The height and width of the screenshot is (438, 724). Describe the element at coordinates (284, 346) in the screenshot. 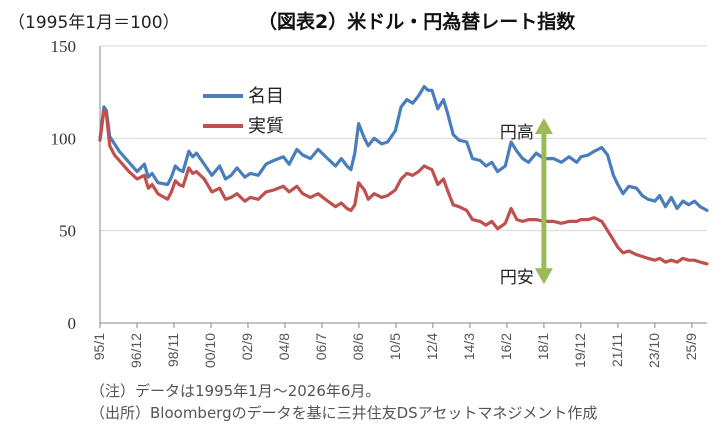

I see `x-tick-label: 04/8` at that location.